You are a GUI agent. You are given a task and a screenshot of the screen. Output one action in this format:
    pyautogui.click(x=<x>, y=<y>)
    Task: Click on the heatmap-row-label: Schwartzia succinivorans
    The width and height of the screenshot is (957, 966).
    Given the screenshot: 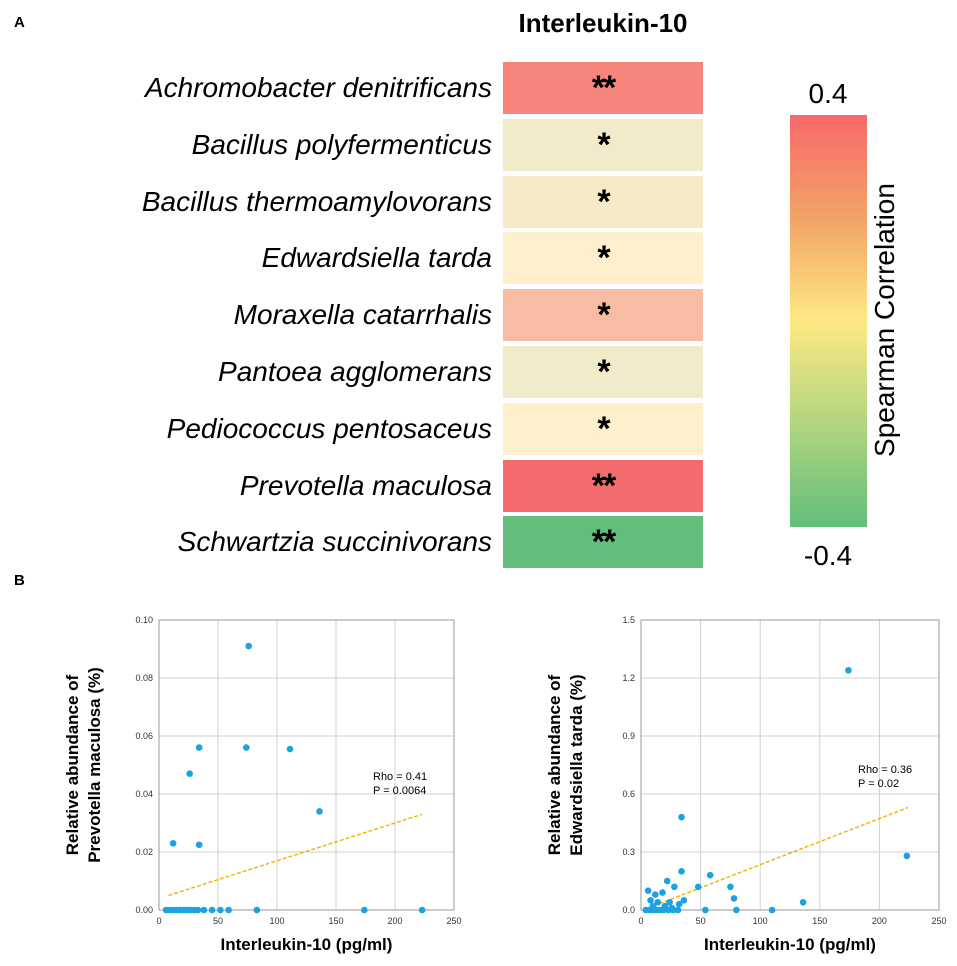 What is the action you would take?
    pyautogui.click(x=334, y=542)
    